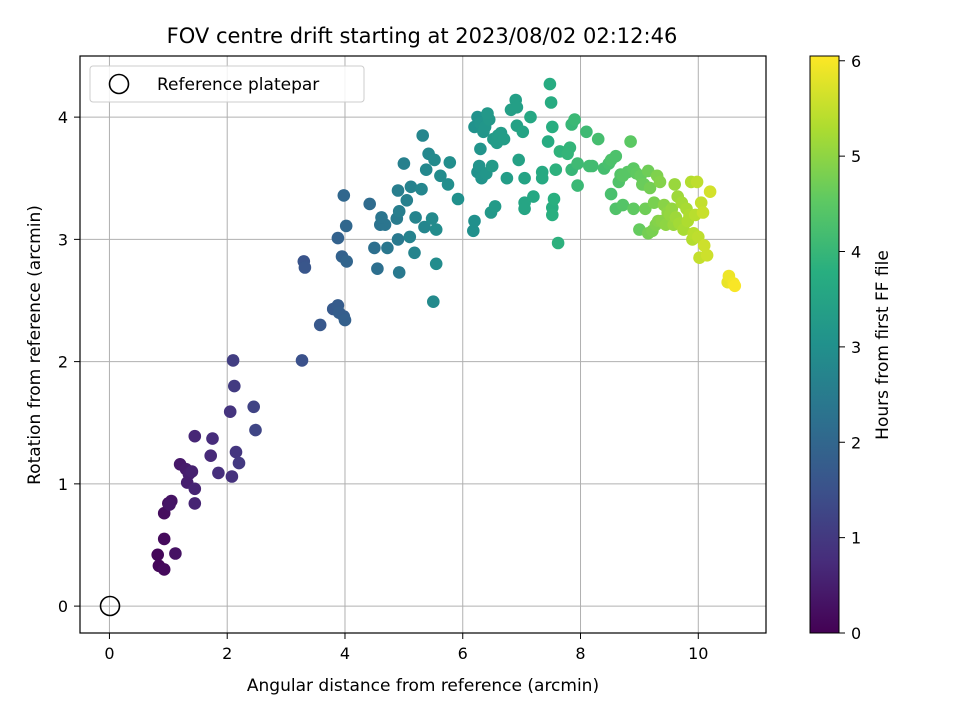 This screenshot has width=960, height=720. Describe the element at coordinates (238, 85) in the screenshot. I see `legend-label: Reference platepar` at that location.